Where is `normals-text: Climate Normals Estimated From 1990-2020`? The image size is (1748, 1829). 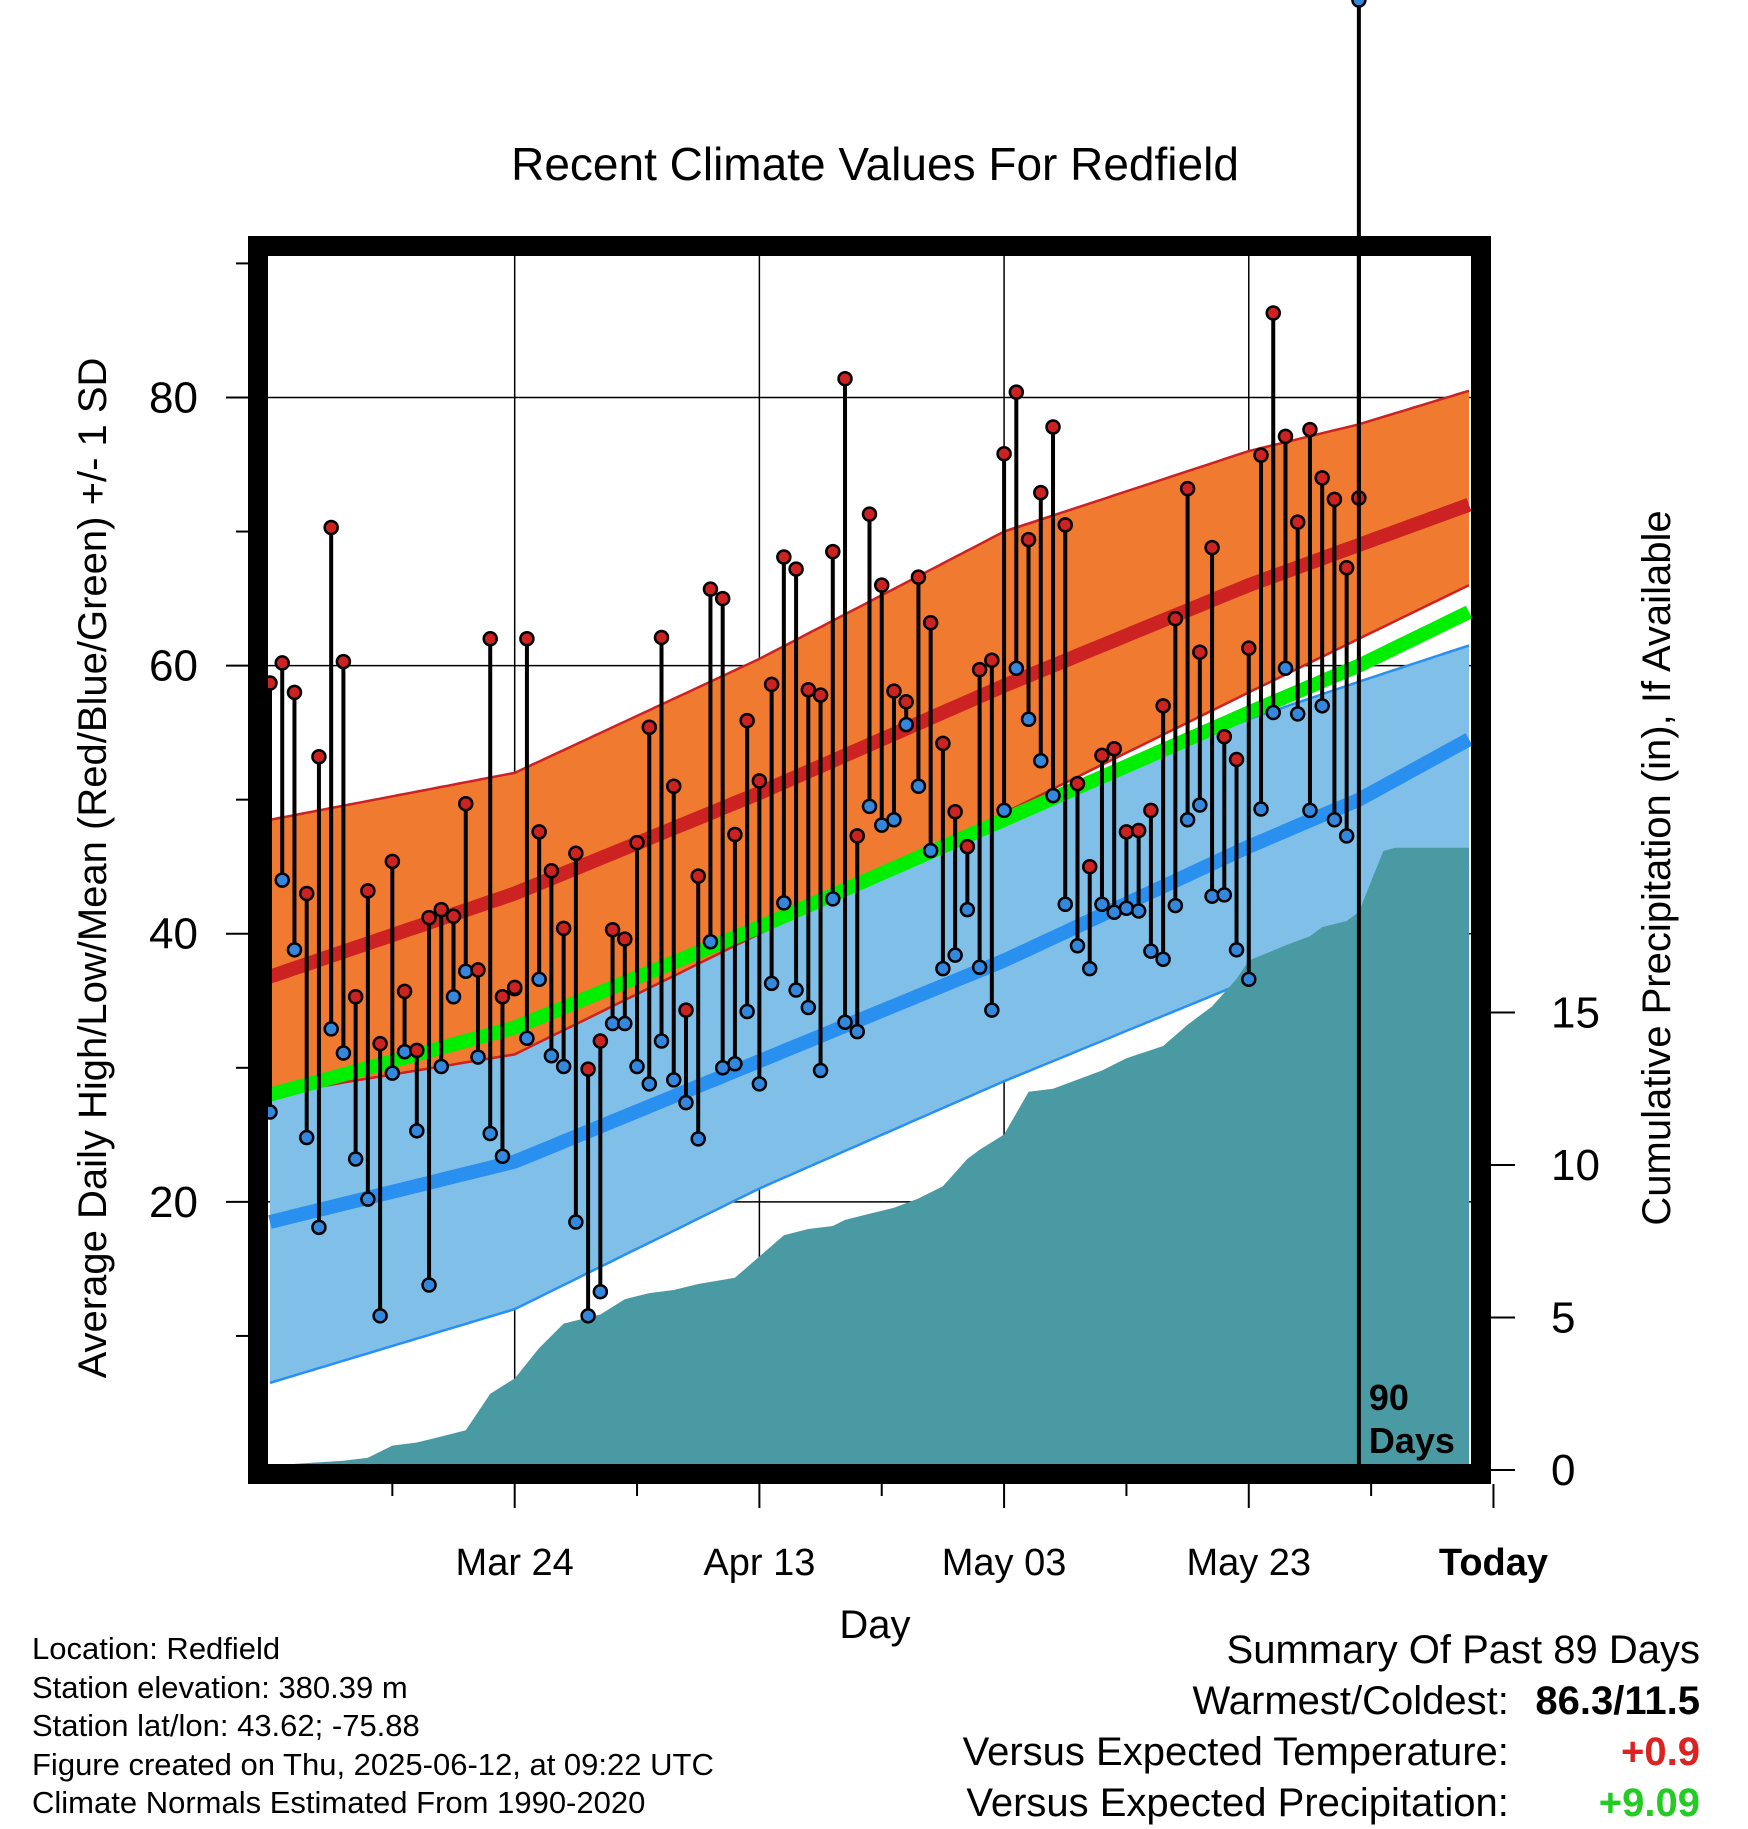 normals-text: Climate Normals Estimated From 1990-2020 is located at coordinates (339, 1802).